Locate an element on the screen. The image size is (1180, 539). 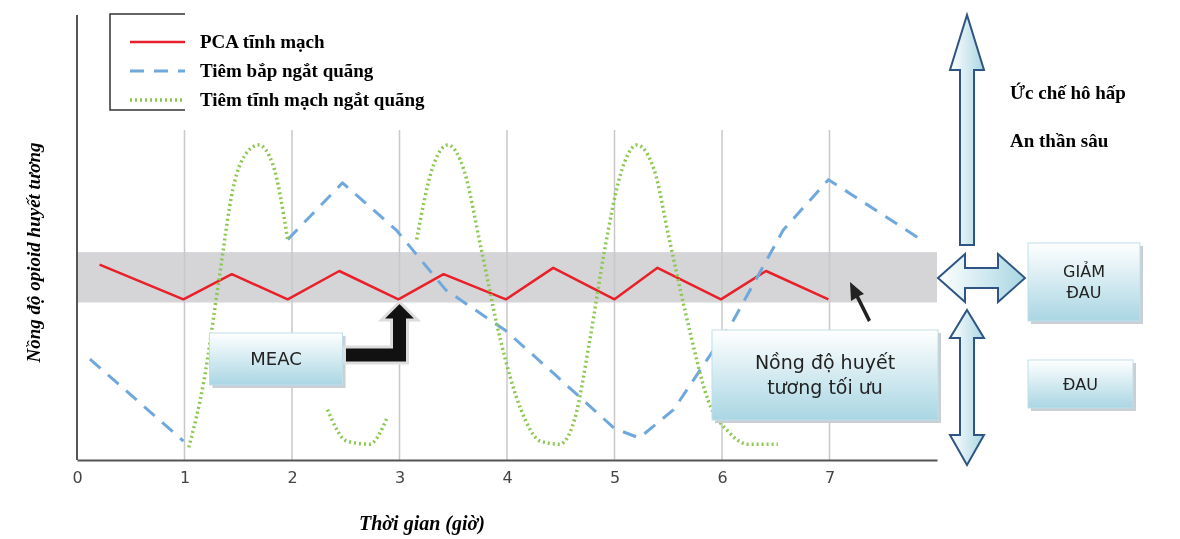
y-axis-title: Nồng độ opioid huyết tương is located at coordinates (33, 253).